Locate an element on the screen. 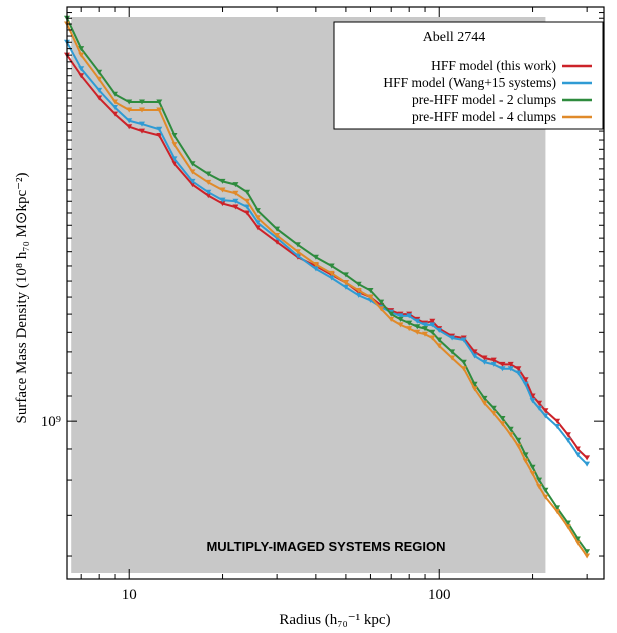 This screenshot has height=633, width=617. shaded-region-label: MULTIPLY-IMAGED SYSTEMS REGION is located at coordinates (325, 546).